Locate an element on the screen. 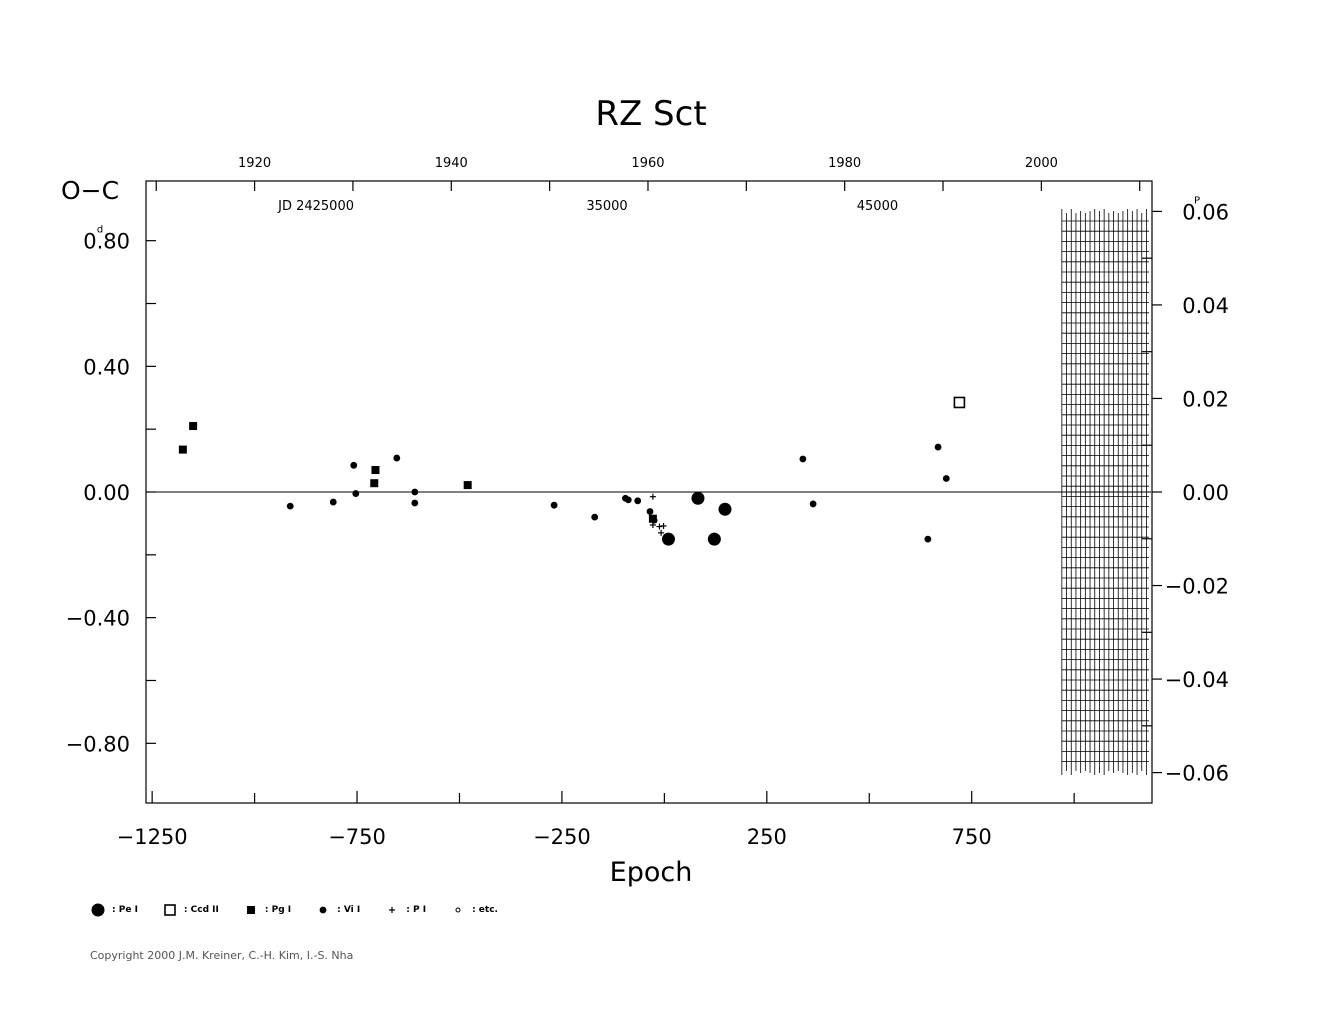 The width and height of the screenshot is (1325, 1020). x-tick-label: −750 is located at coordinates (357, 837).